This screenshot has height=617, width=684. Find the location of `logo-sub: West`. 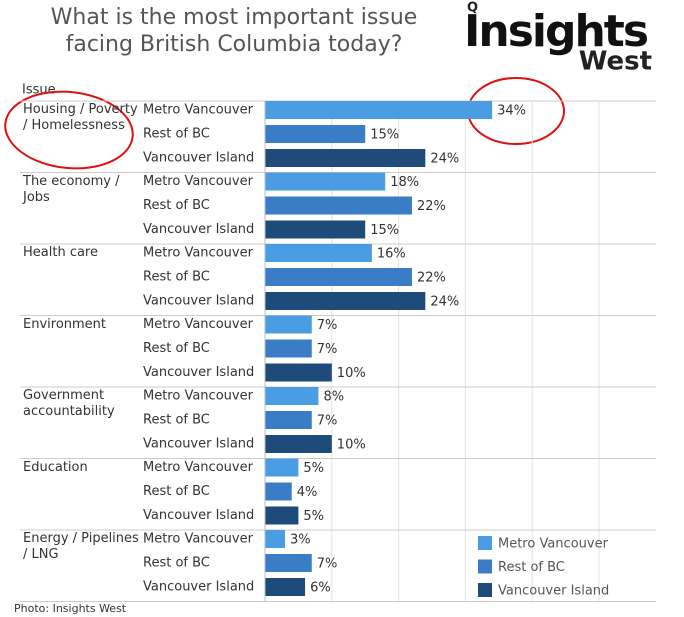

logo-sub: West is located at coordinates (615, 62).